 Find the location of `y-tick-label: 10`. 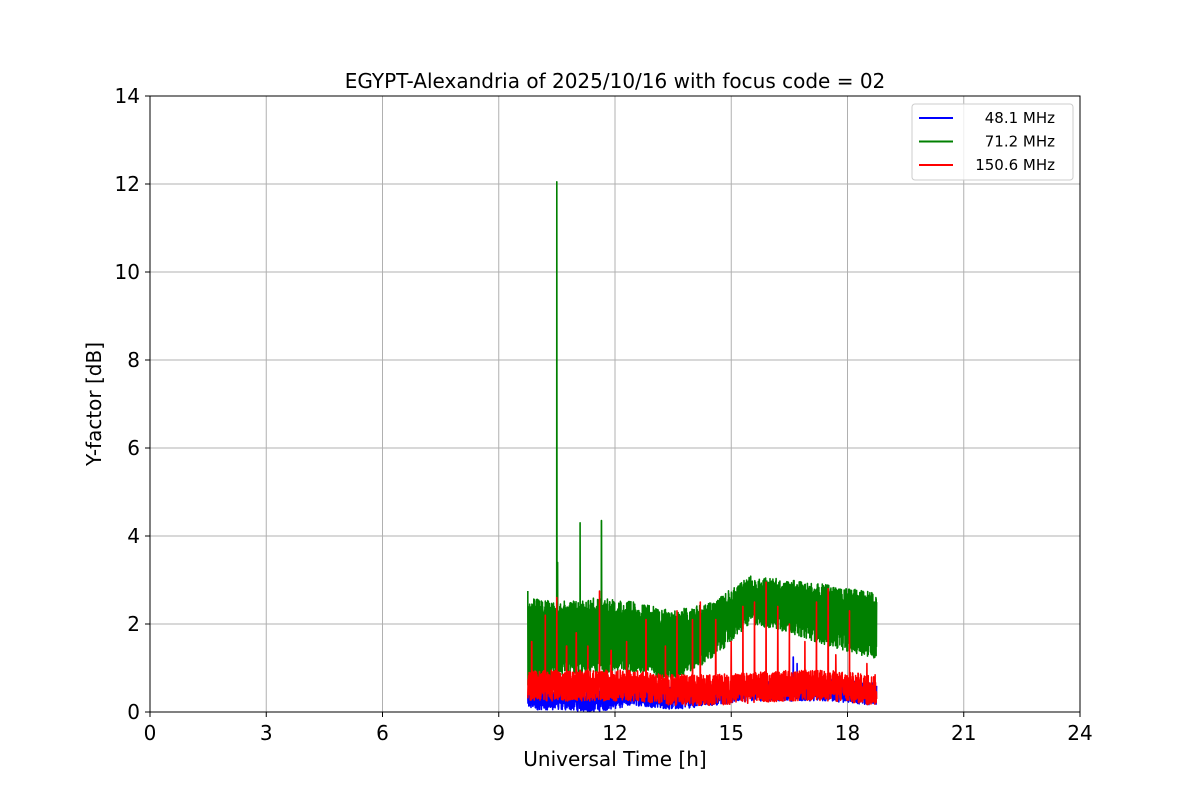

y-tick-label: 10 is located at coordinates (127, 272).